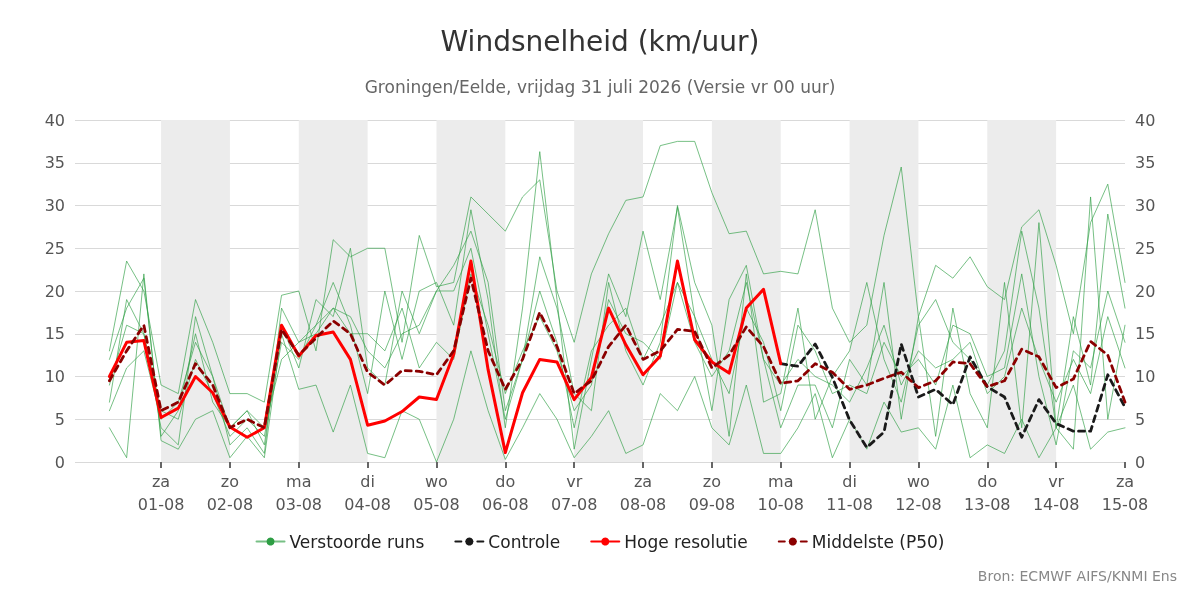  What do you see at coordinates (1125, 493) in the screenshot?
I see `x-tick-label: za 15-08` at bounding box center [1125, 493].